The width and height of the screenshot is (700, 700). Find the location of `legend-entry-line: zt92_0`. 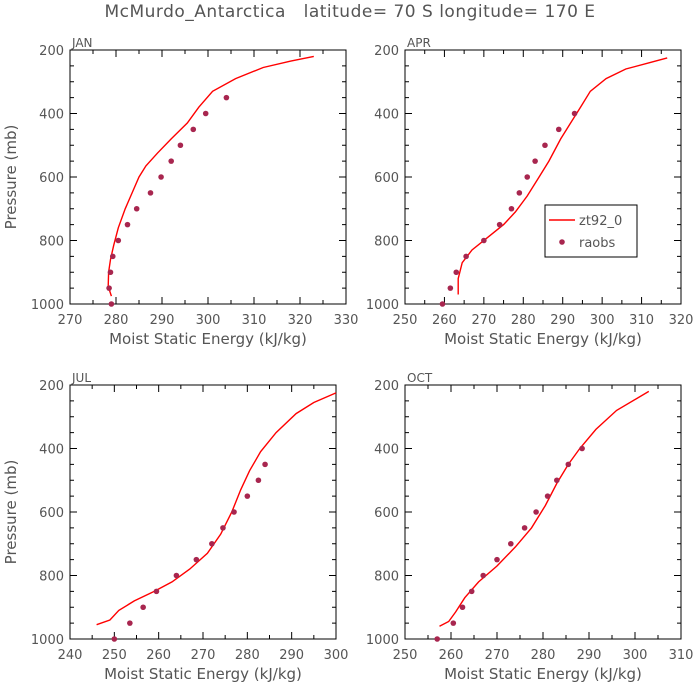

legend-entry-line: zt92_0 is located at coordinates (600, 221).